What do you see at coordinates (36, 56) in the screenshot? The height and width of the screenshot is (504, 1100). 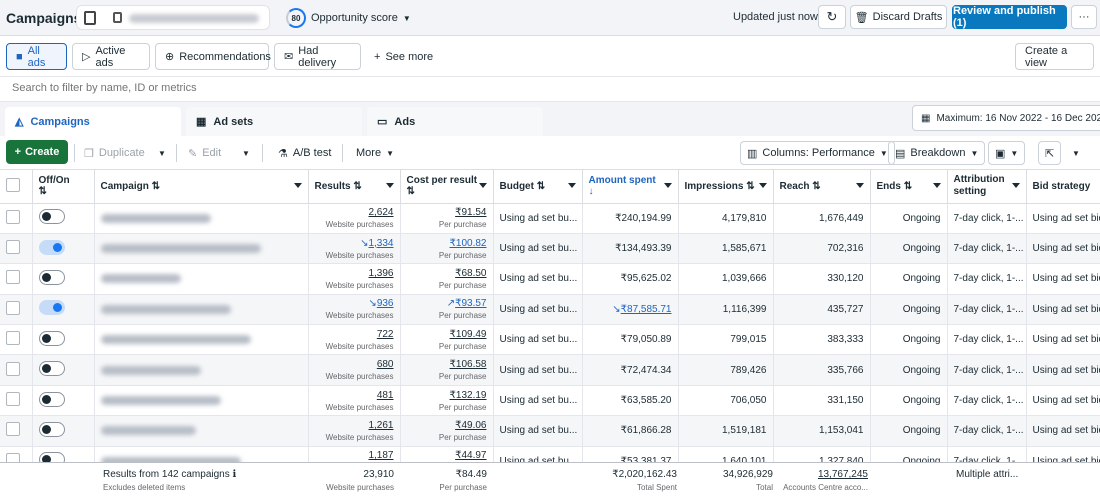 I see `filter-all-ads: ■ All ads` at bounding box center [36, 56].